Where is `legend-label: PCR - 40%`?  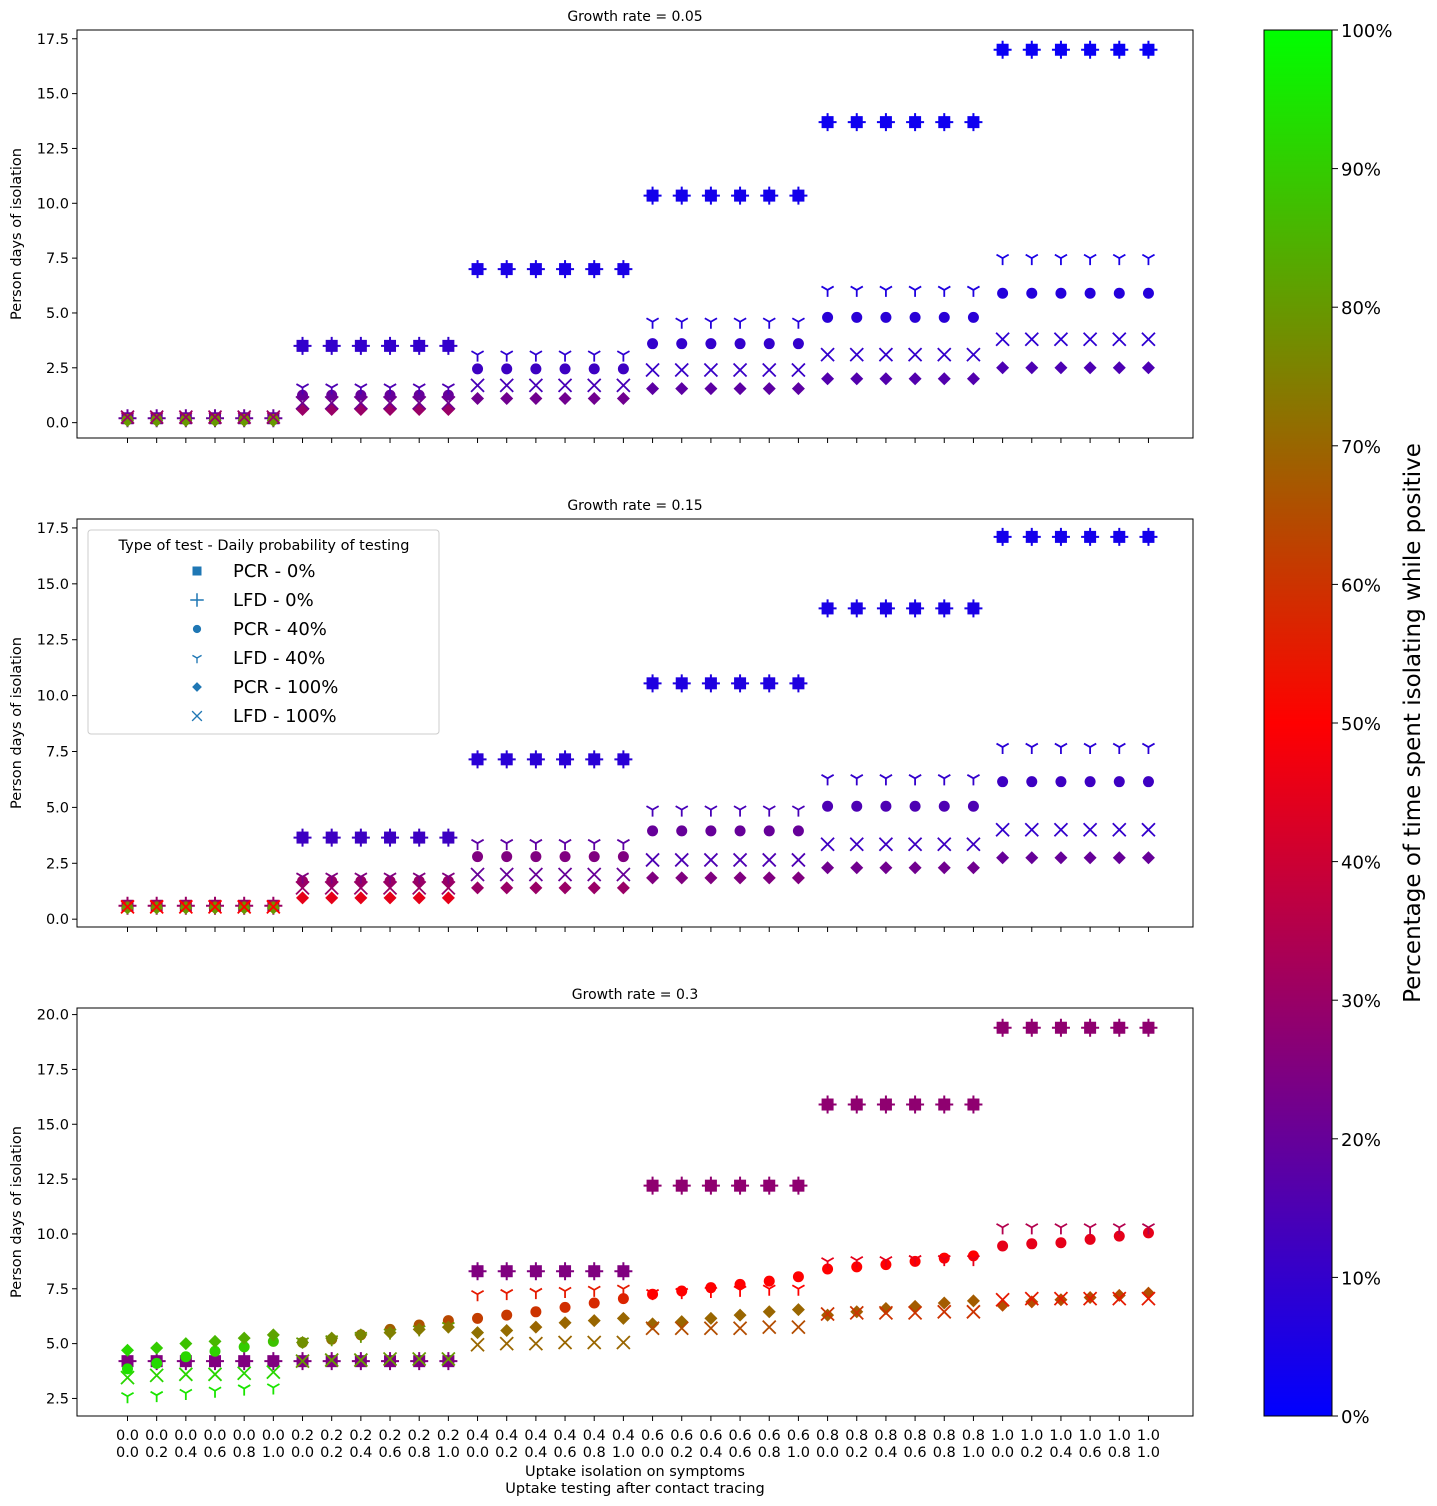 legend-label: PCR - 40% is located at coordinates (280, 629).